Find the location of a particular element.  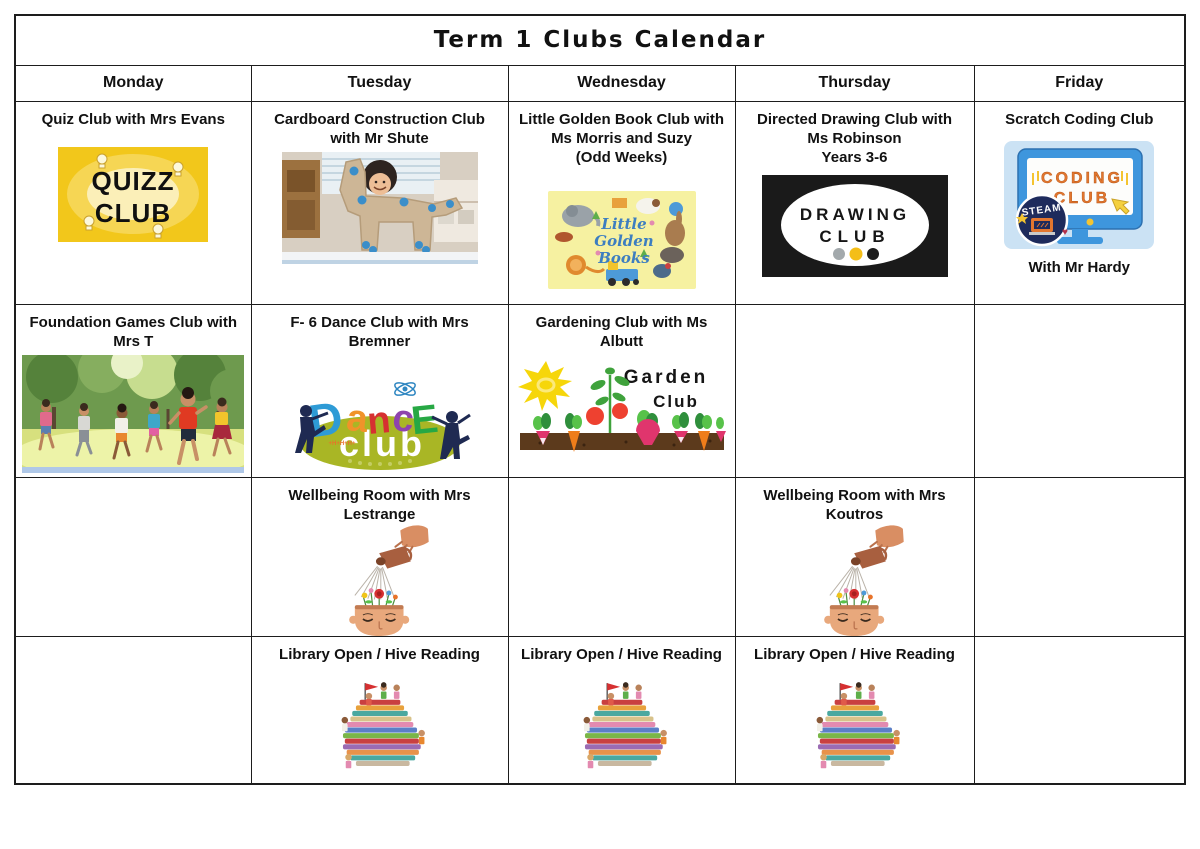

dance-club-artwork: club D a n c E +H+H+H+ is located at coordinates (382, 425).